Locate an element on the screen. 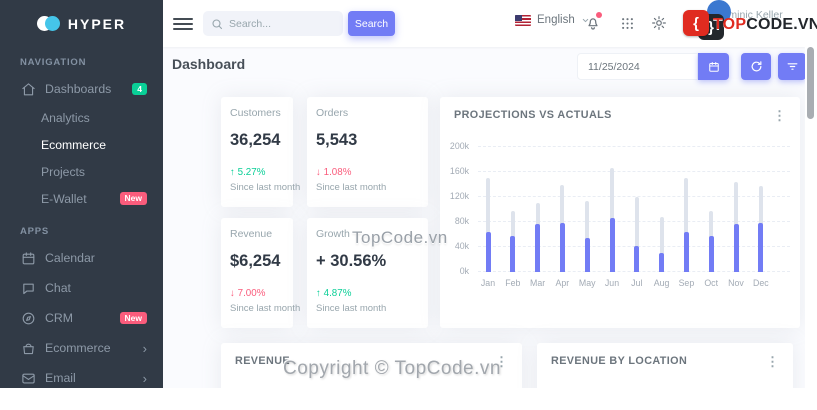 This screenshot has width=817, height=410. vertical-scrollbar is located at coordinates (810, 83).